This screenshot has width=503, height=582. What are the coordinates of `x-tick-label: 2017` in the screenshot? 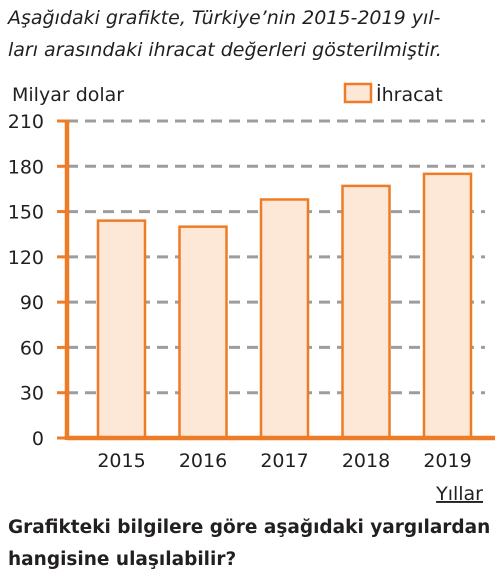 It's located at (284, 461).